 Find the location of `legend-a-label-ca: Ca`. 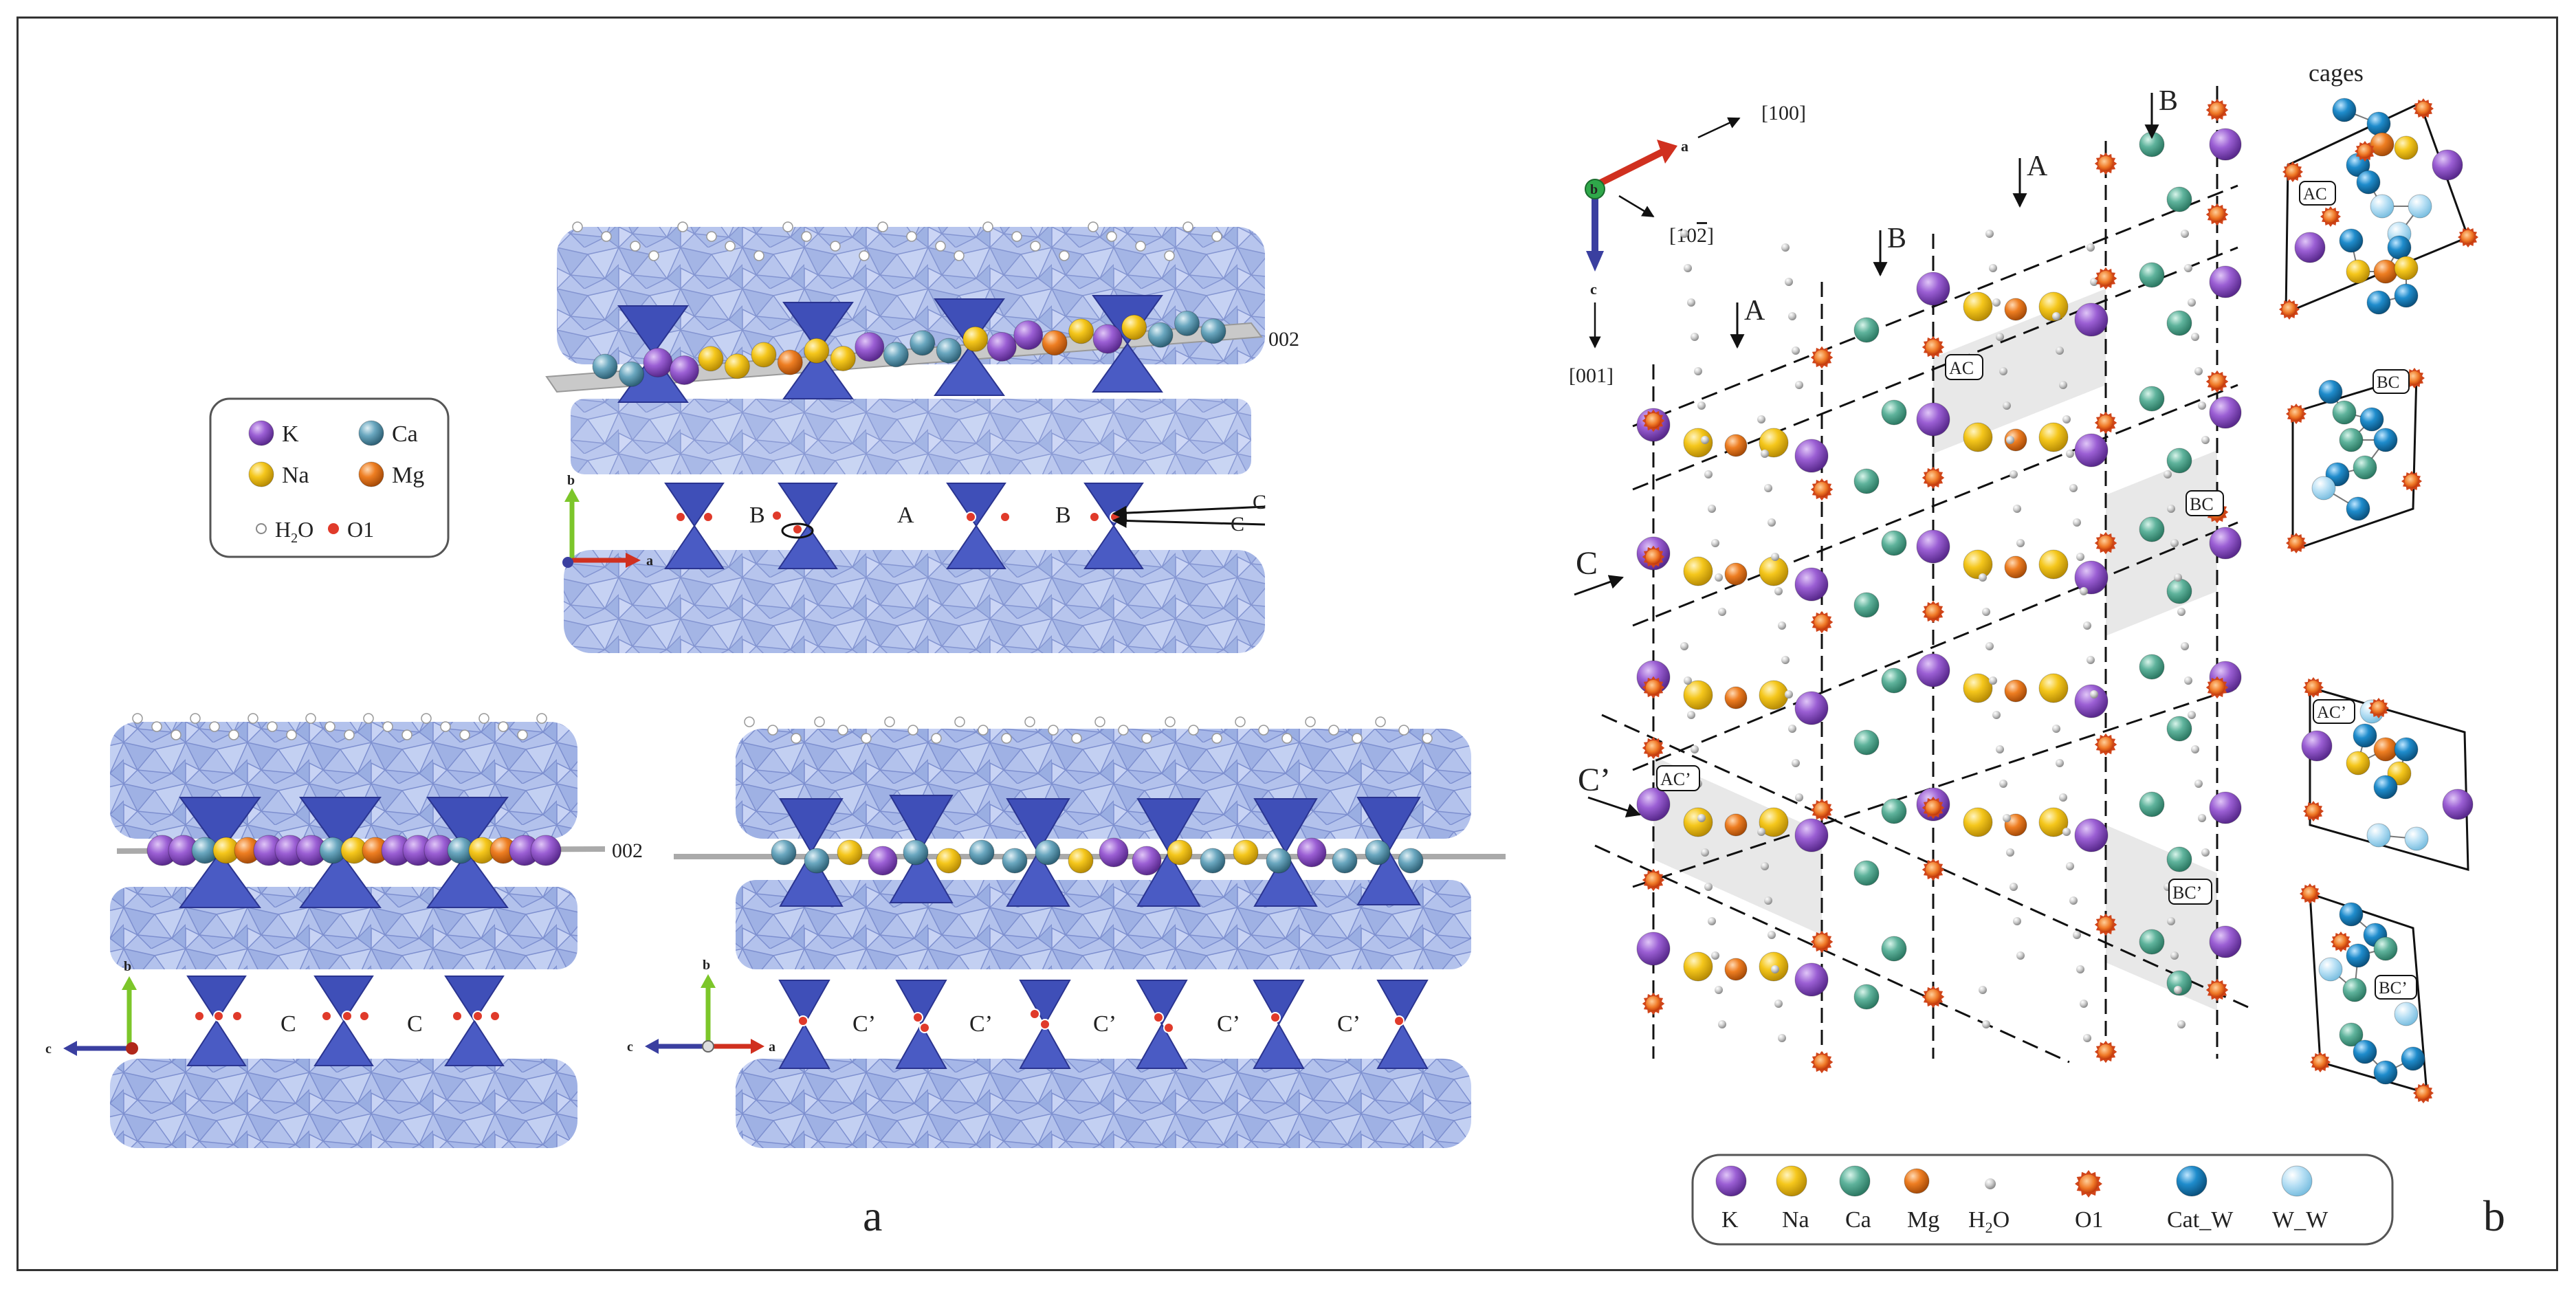

legend-a-label-ca: Ca is located at coordinates (405, 434).